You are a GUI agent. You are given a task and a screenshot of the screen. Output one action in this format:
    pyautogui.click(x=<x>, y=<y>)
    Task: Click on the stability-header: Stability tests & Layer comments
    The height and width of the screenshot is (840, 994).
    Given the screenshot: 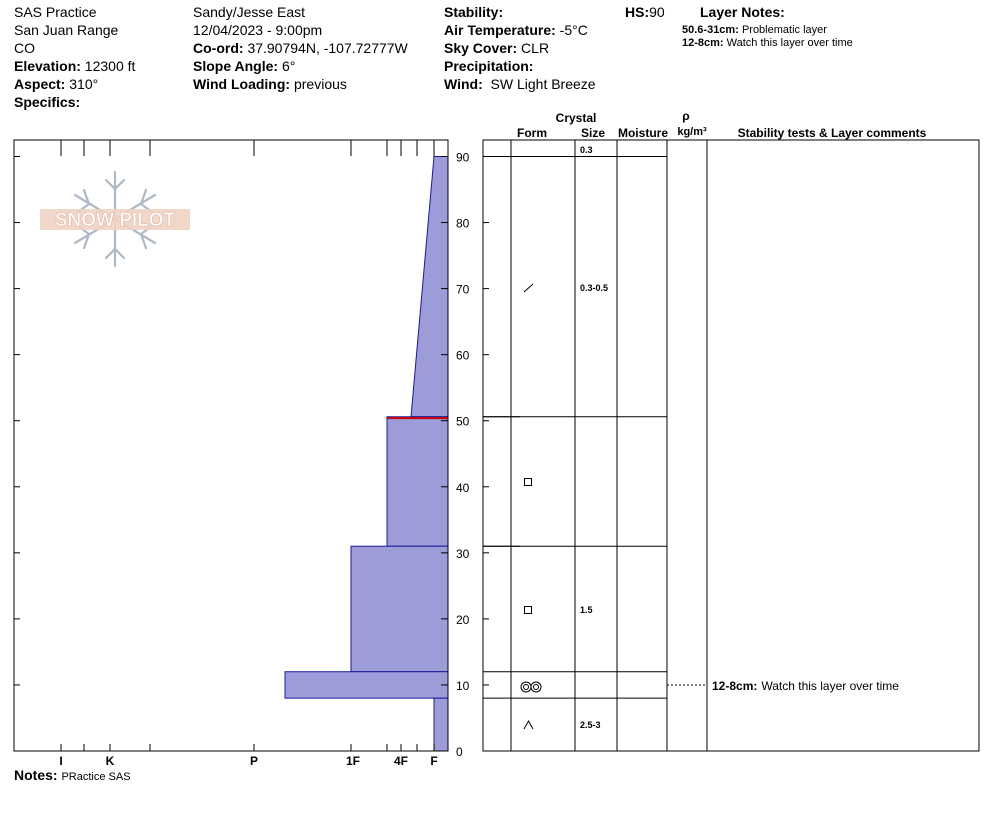 What is the action you would take?
    pyautogui.click(x=832, y=133)
    